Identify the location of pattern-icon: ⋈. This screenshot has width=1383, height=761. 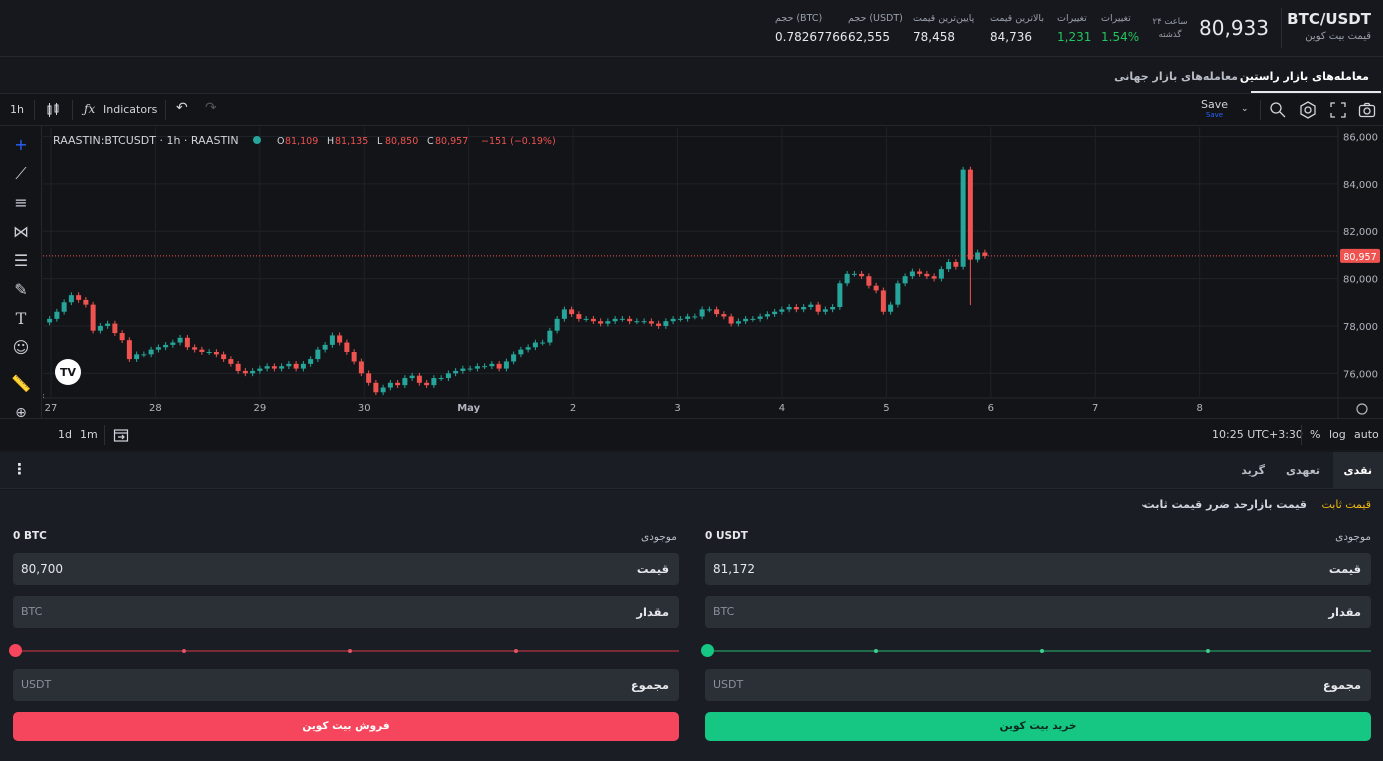
(21, 231).